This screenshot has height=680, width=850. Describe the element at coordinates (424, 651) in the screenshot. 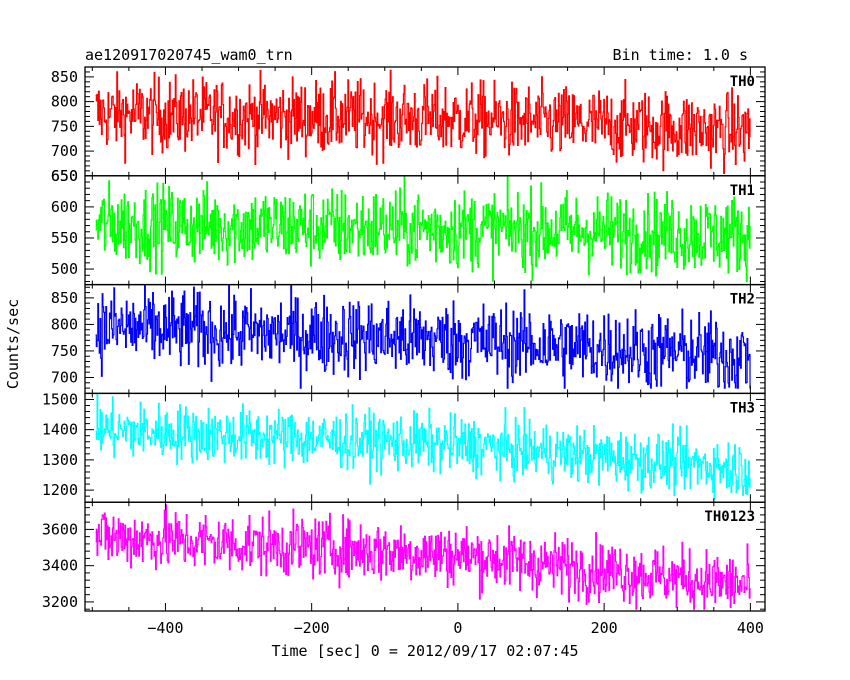

I see `x-axis-label: Time [sec] 0 = 2012/09/17 02:07:45` at that location.